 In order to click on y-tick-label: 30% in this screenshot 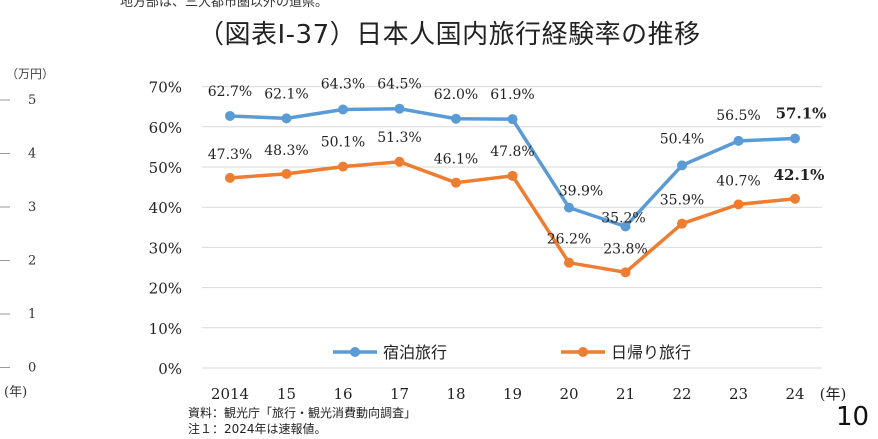, I will do `click(165, 248)`.